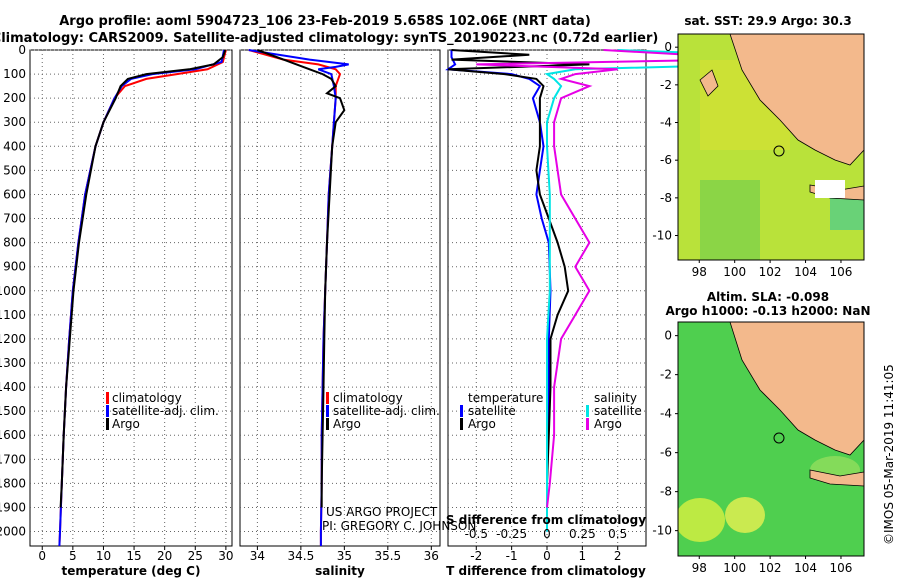 The height and width of the screenshot is (580, 900). What do you see at coordinates (547, 534) in the screenshot?
I see `s-tick-label: 0` at bounding box center [547, 534].